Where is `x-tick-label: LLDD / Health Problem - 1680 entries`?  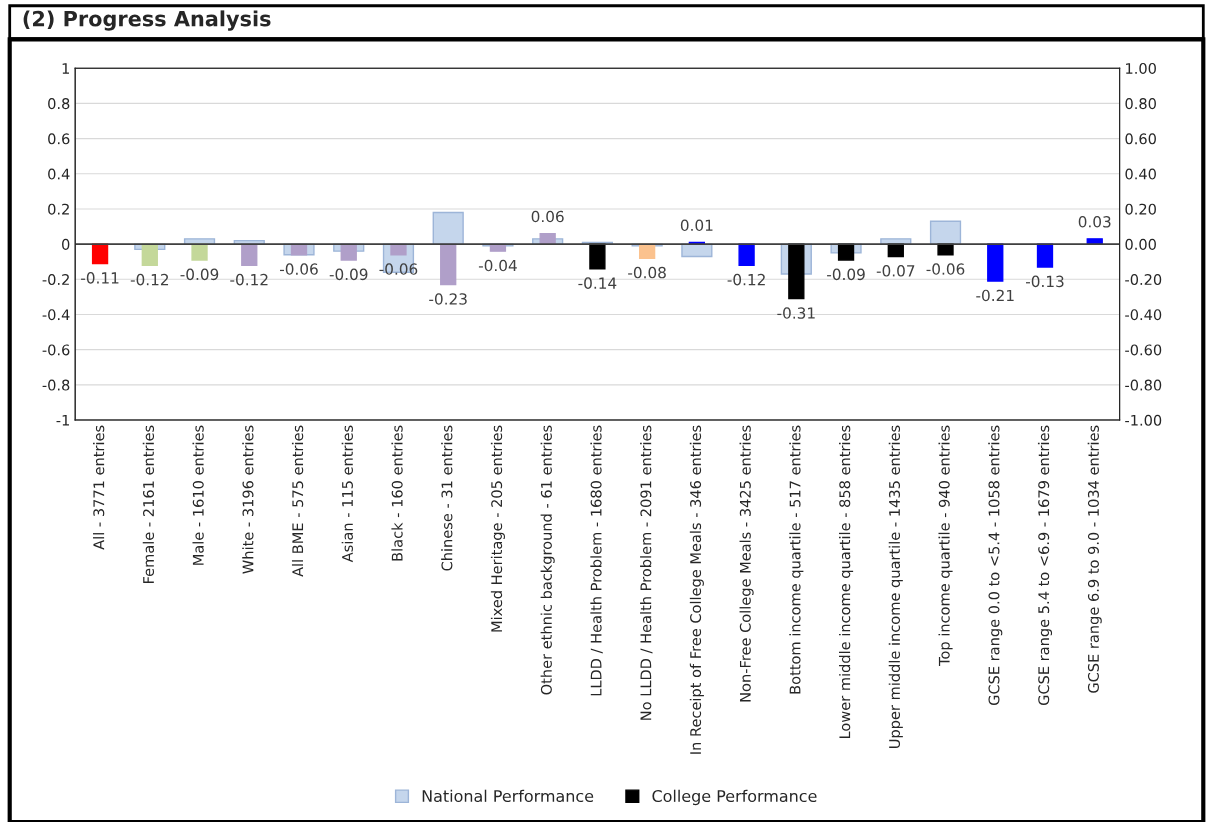
x-tick-label: LLDD / Health Problem - 1680 entries is located at coordinates (596, 560).